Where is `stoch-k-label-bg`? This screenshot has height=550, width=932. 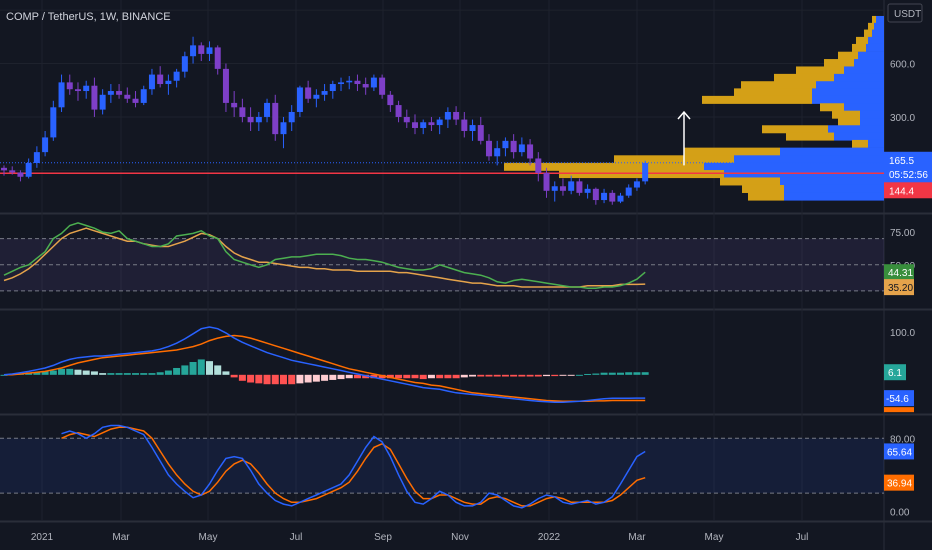
stoch-k-label-bg is located at coordinates (899, 451).